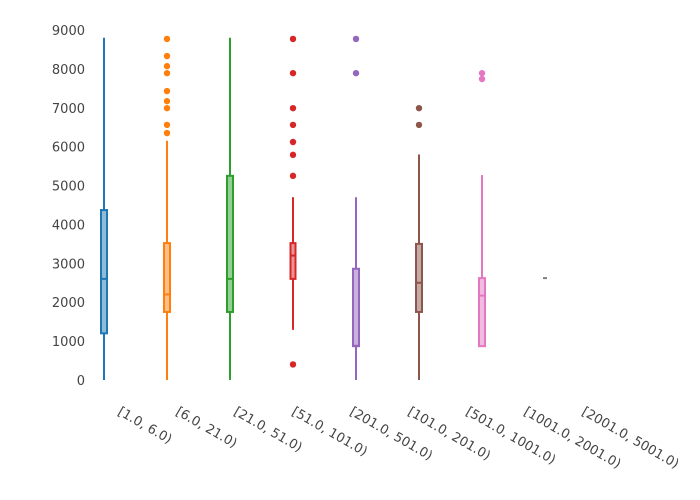  I want to click on x-tick-label: [1001.0, 2001.0), so click(572, 438).